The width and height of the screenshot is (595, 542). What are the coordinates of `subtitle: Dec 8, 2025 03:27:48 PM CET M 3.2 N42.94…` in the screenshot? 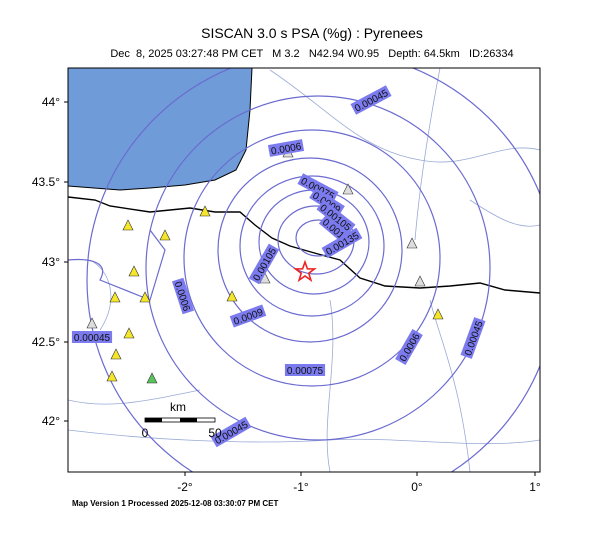 It's located at (311, 54).